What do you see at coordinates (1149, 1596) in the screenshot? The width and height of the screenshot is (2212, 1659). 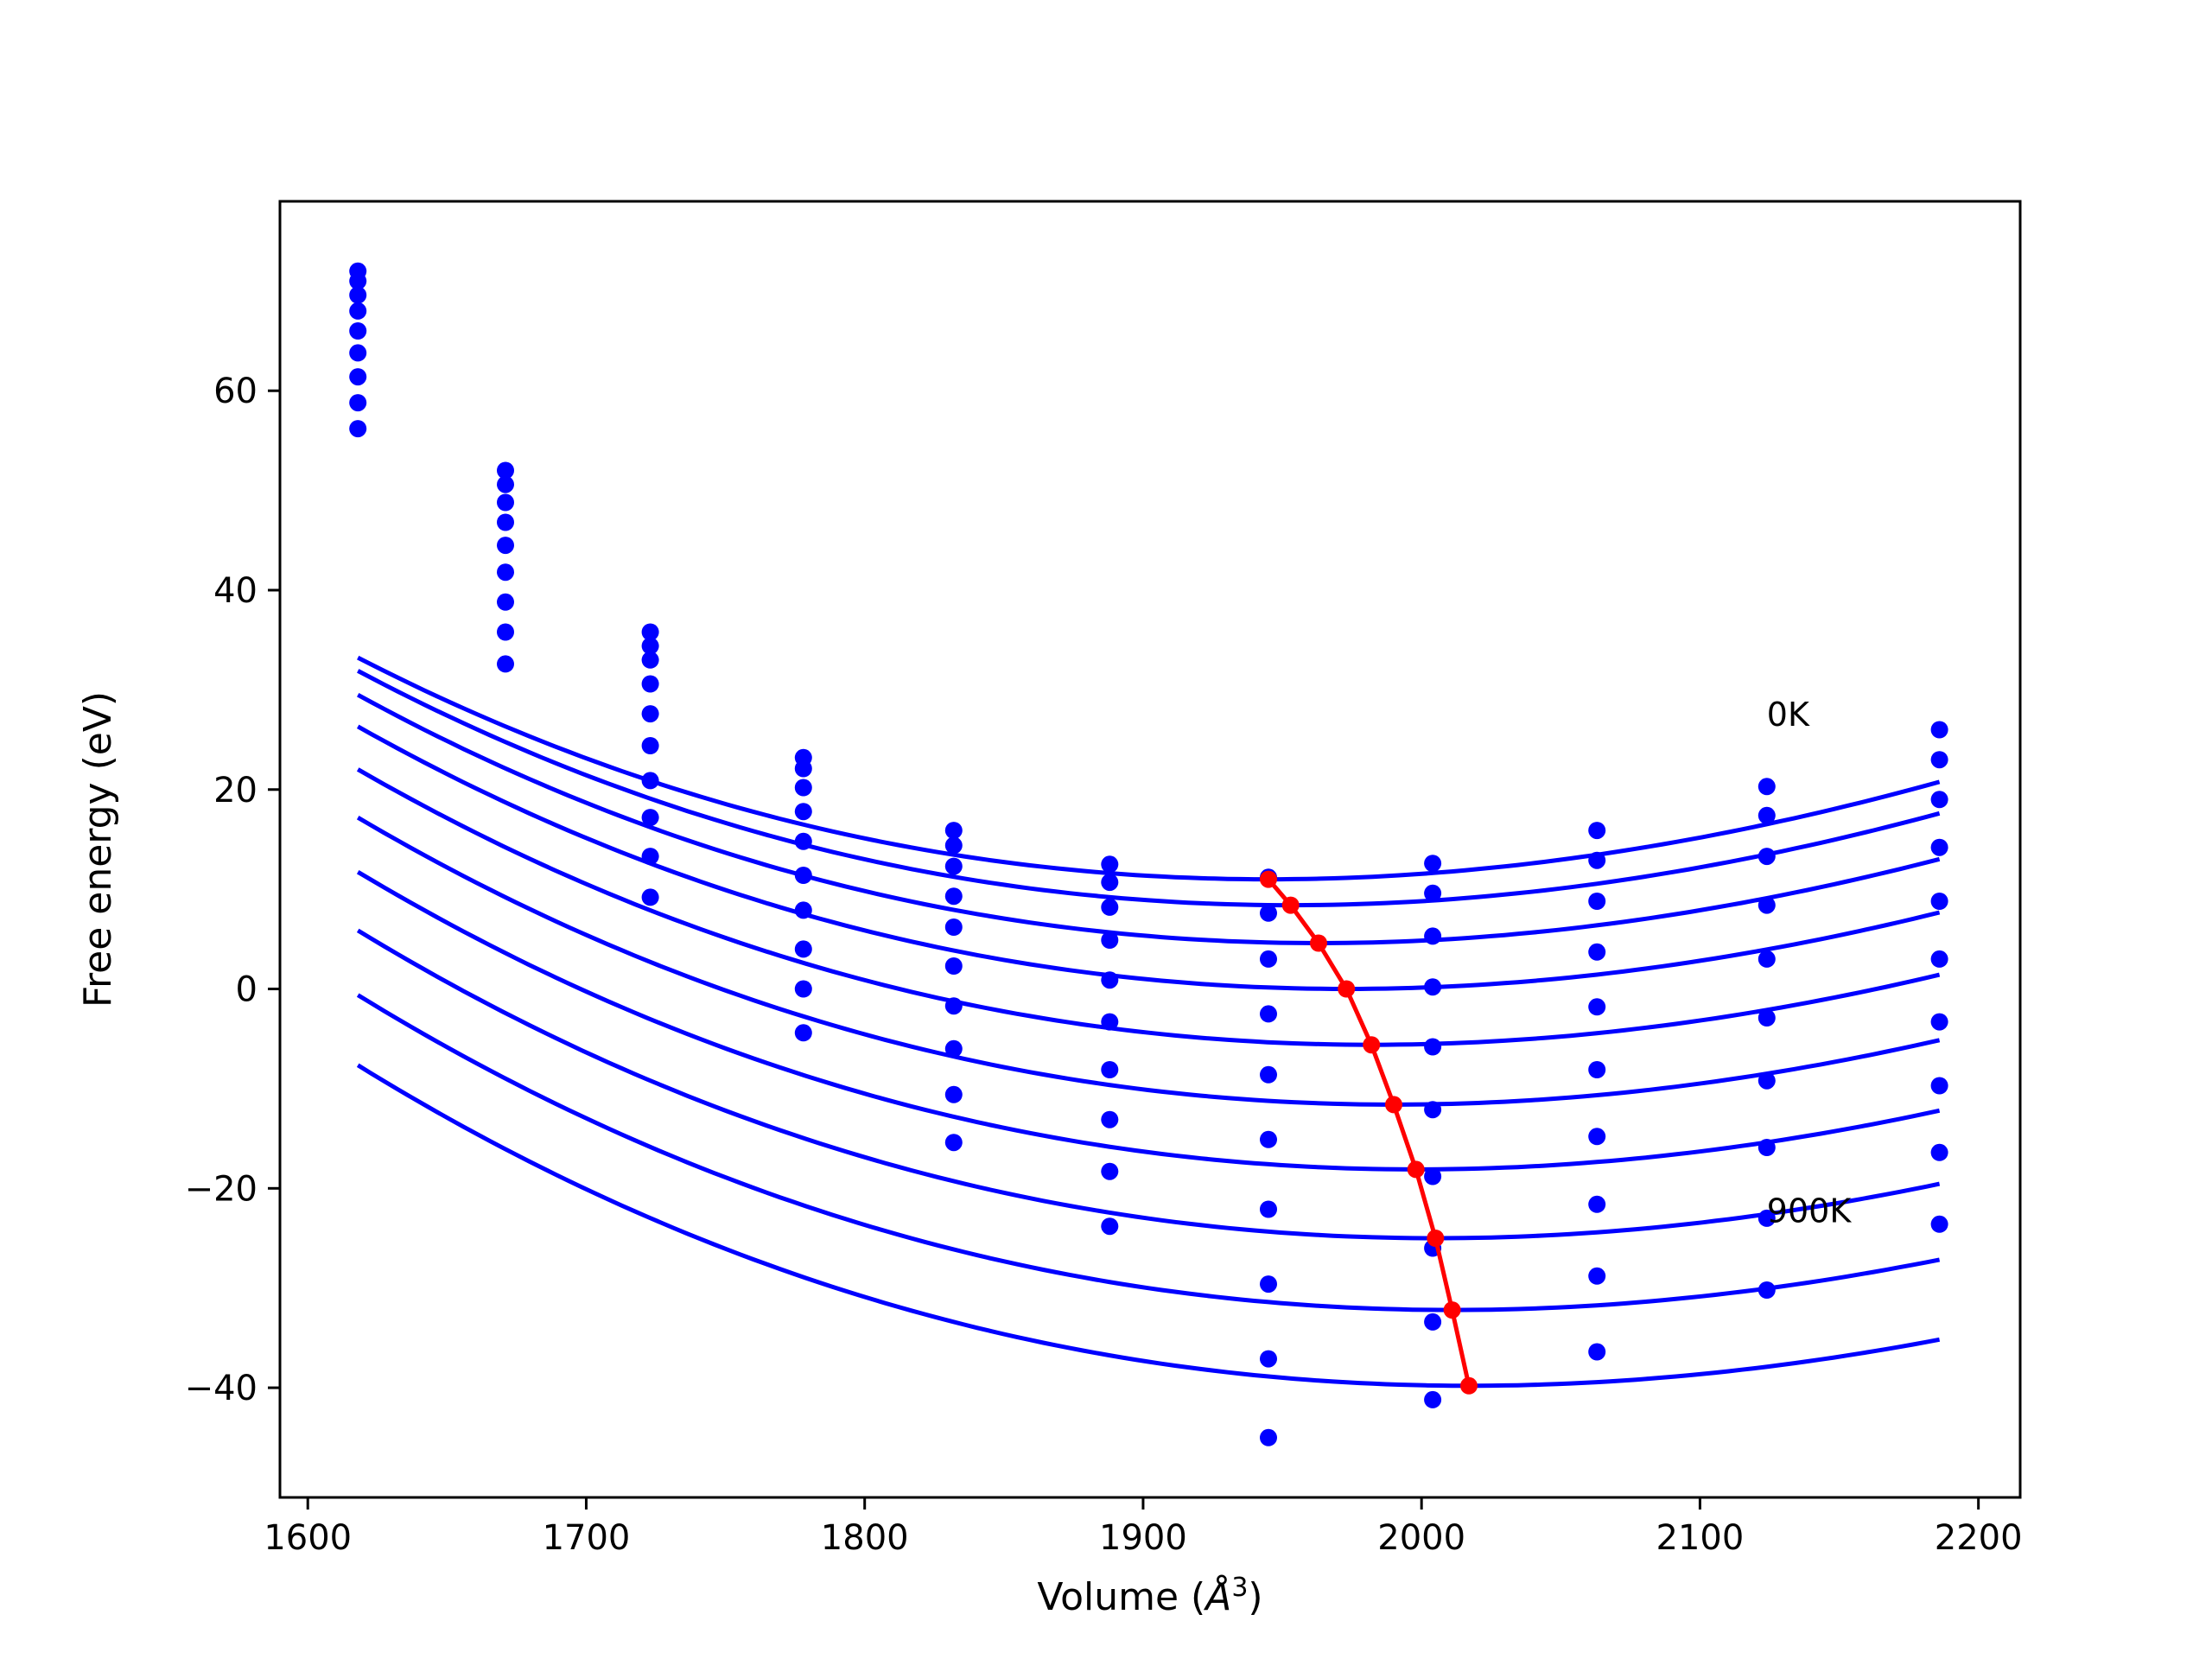 I see `x-axis-label: Volume (Å3)` at bounding box center [1149, 1596].